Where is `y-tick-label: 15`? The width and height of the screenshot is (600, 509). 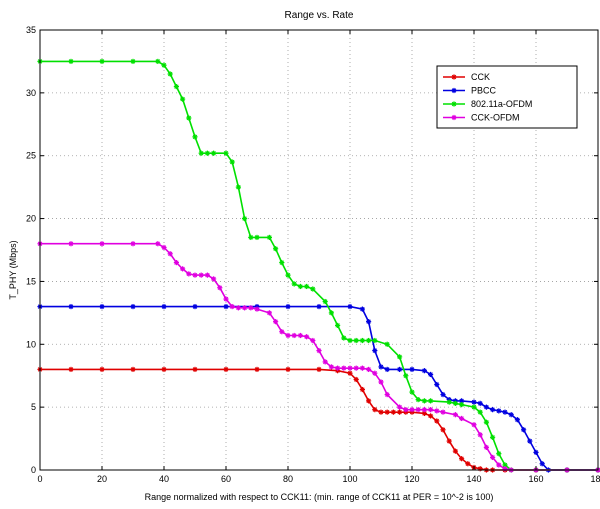
y-tick-label: 15 is located at coordinates (31, 281).